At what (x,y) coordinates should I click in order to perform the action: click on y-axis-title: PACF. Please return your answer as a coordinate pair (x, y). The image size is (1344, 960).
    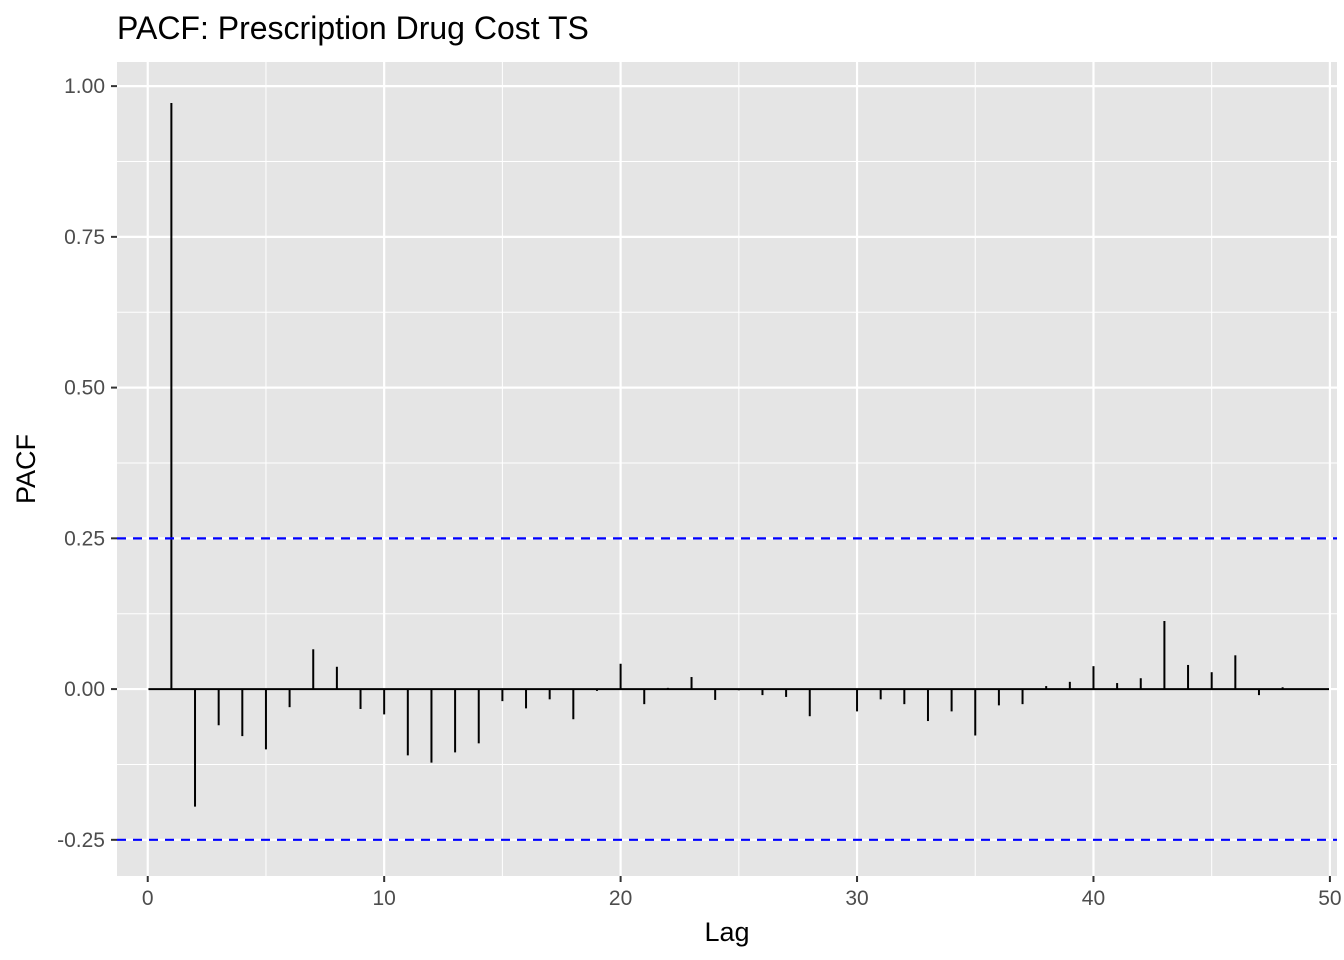
    Looking at the image, I should click on (26, 469).